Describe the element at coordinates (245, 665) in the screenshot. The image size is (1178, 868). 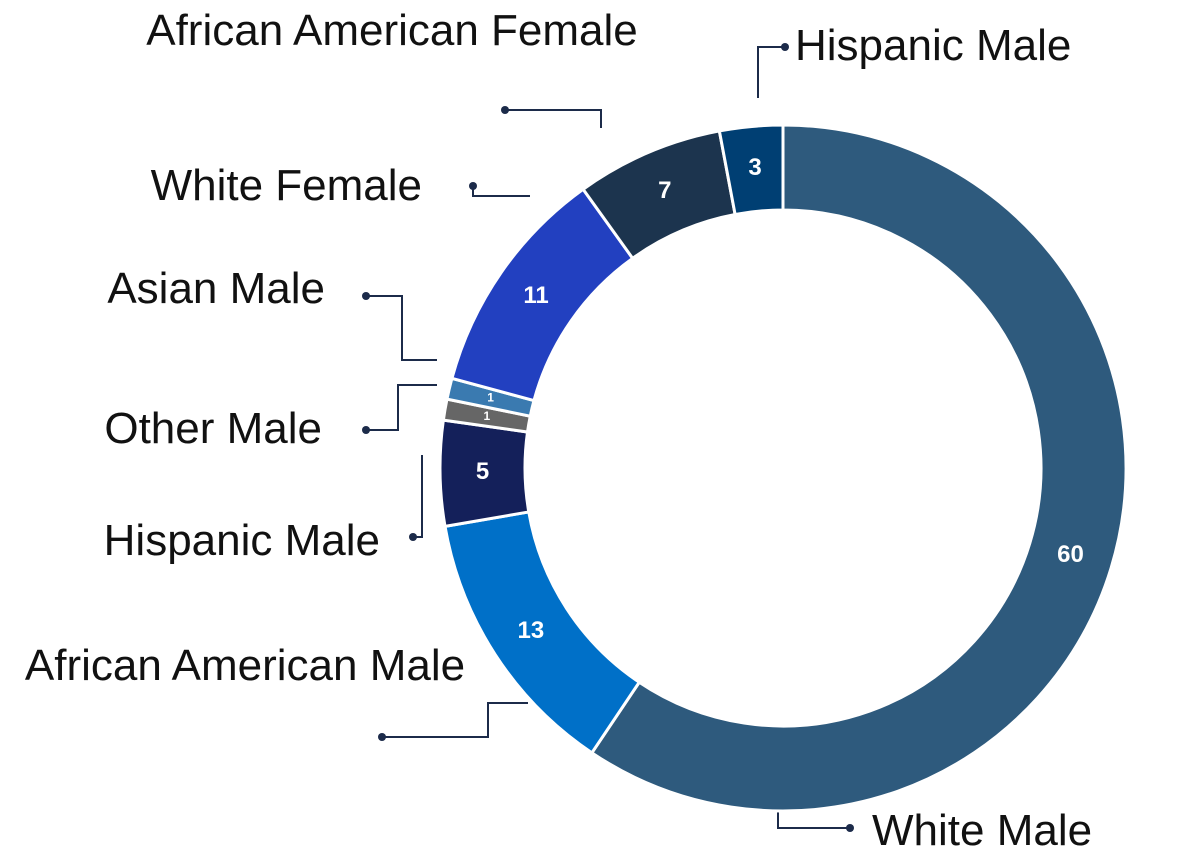
I see `category-label: African American Male` at that location.